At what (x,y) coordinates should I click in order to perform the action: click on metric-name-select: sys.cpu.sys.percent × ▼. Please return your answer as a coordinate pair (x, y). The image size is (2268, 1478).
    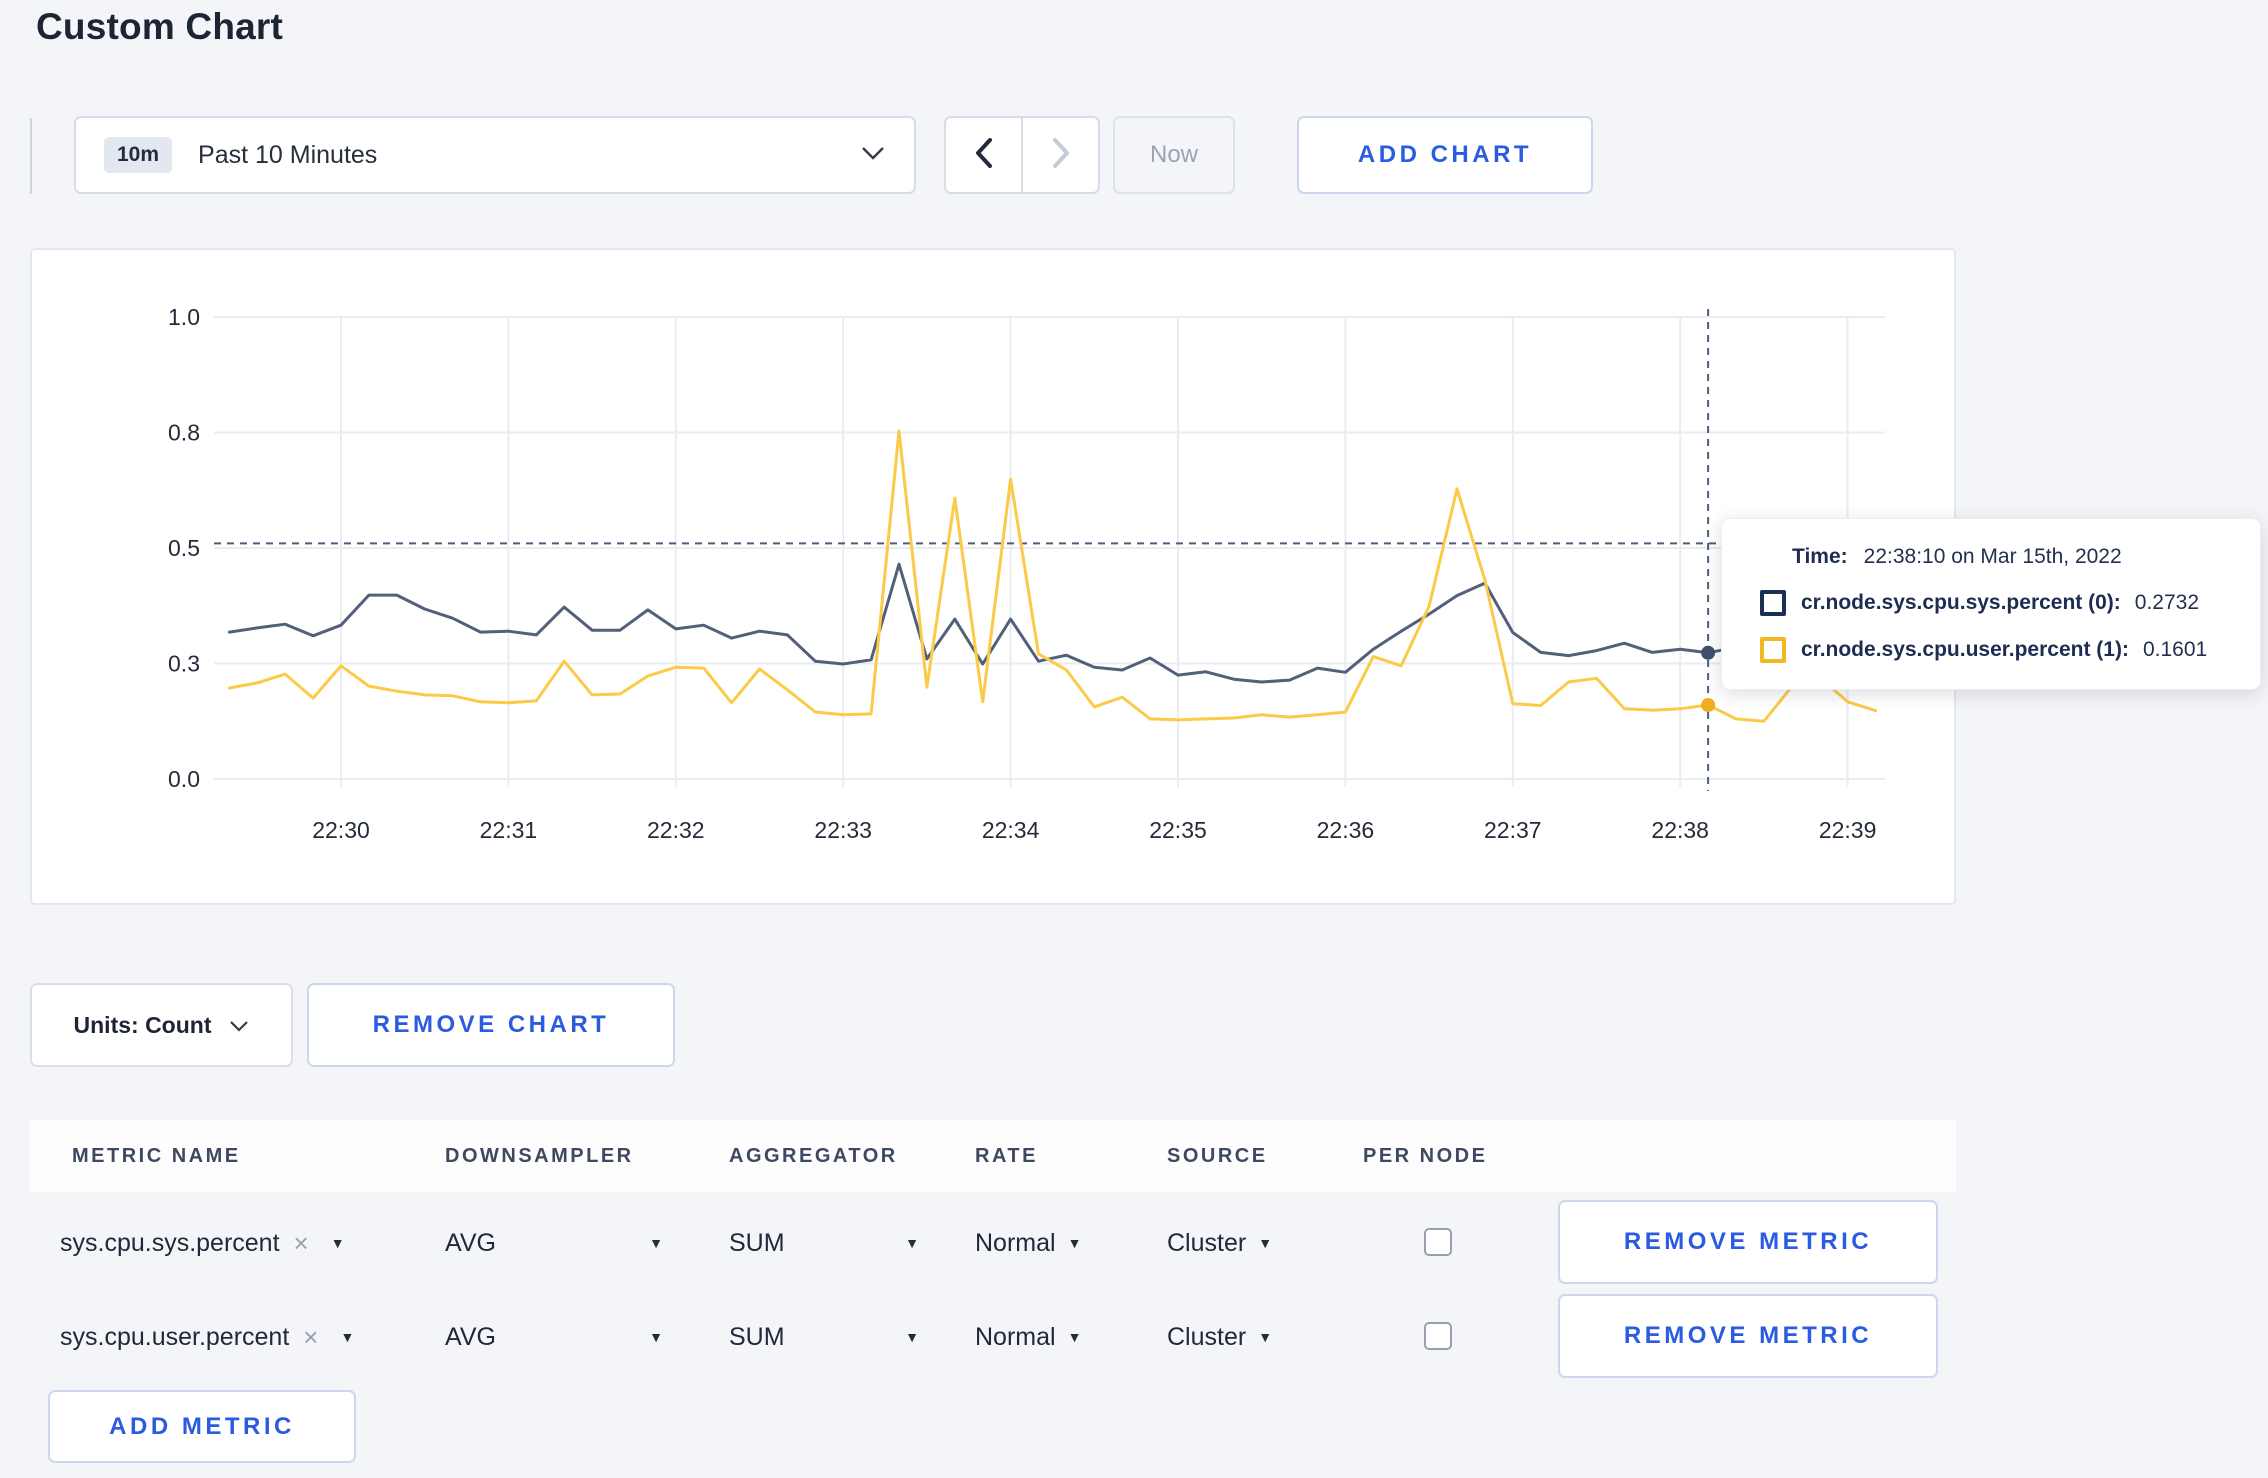
    Looking at the image, I should click on (202, 1243).